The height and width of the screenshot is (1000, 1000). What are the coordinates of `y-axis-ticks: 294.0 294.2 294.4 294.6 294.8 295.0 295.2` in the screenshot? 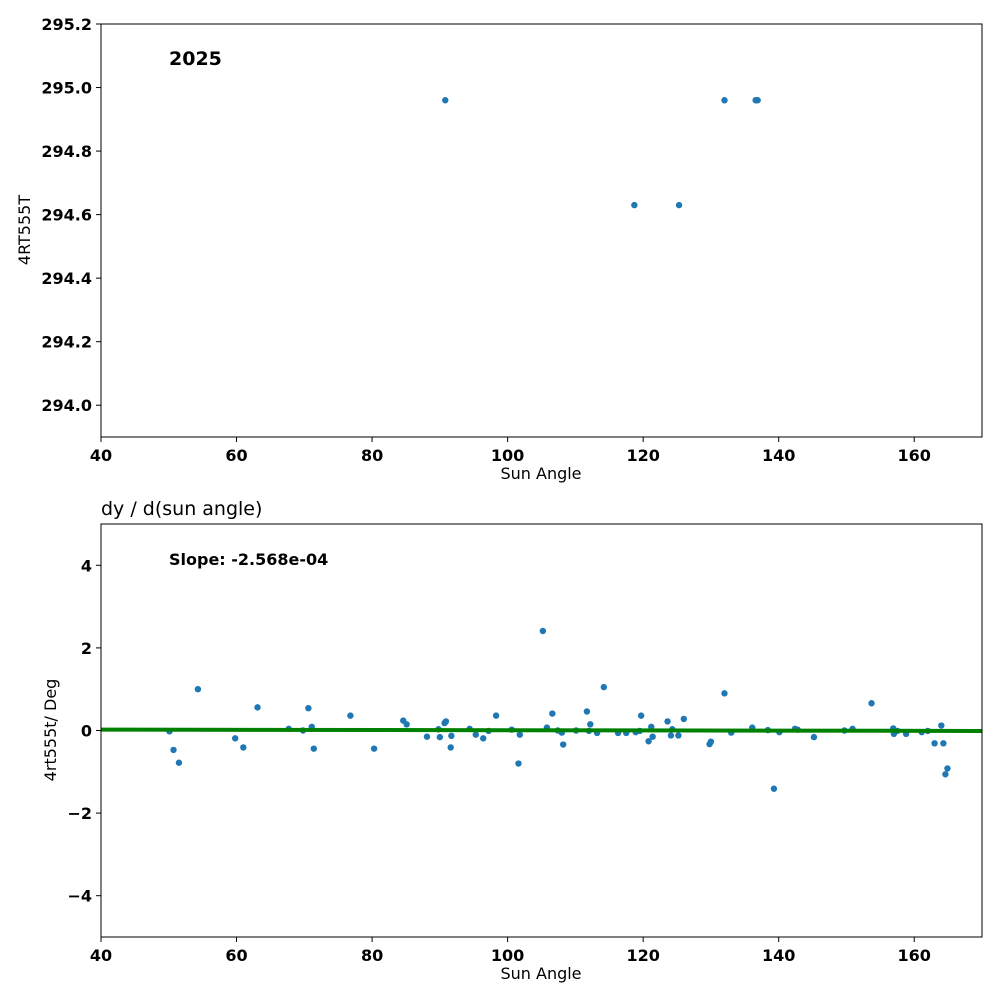 It's located at (71, 215).